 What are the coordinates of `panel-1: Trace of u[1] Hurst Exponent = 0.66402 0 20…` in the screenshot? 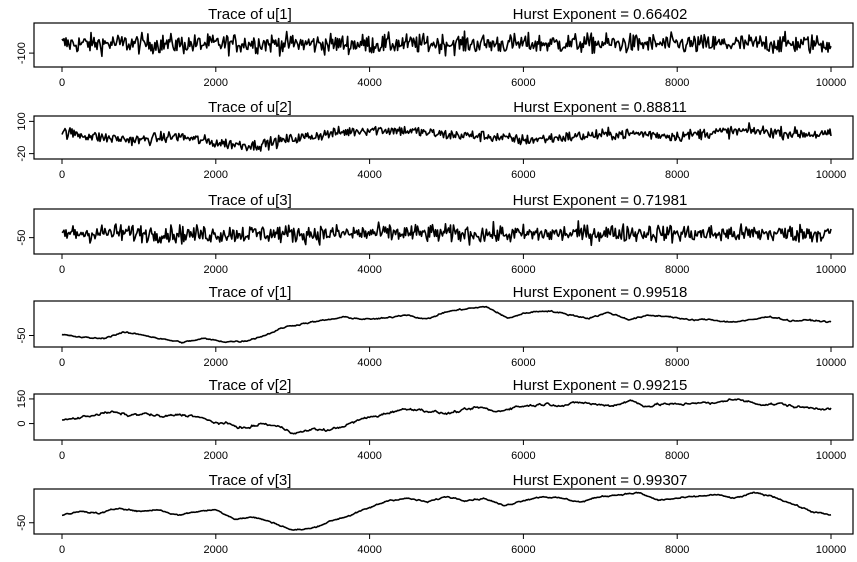 It's located at (435, 47).